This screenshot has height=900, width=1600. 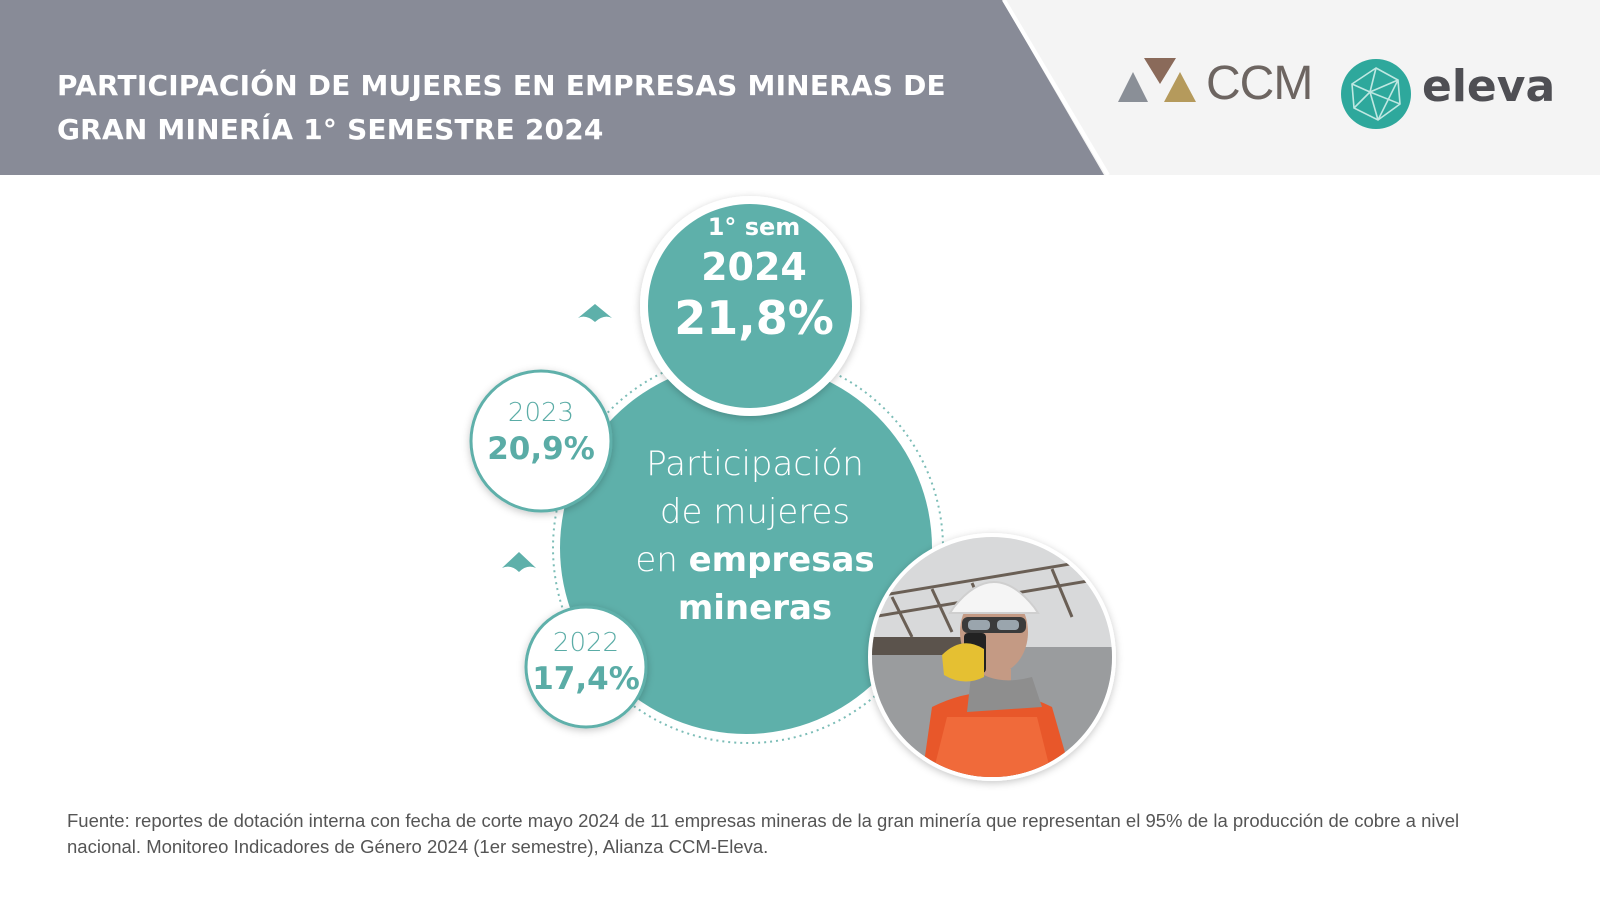 What do you see at coordinates (1157, 80) in the screenshot?
I see `ccm-logo-icon` at bounding box center [1157, 80].